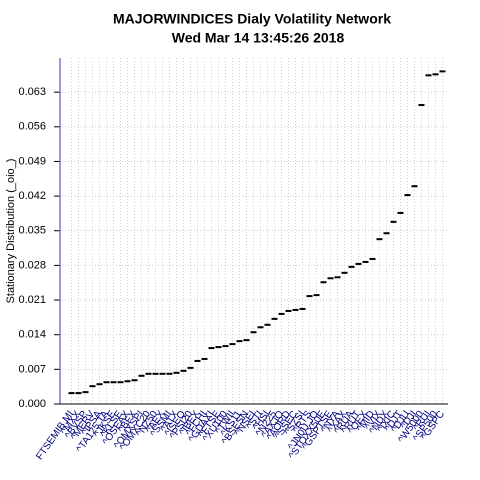 The width and height of the screenshot is (480, 480). I want to click on y-tick-label: 0.014, so click(32, 335).